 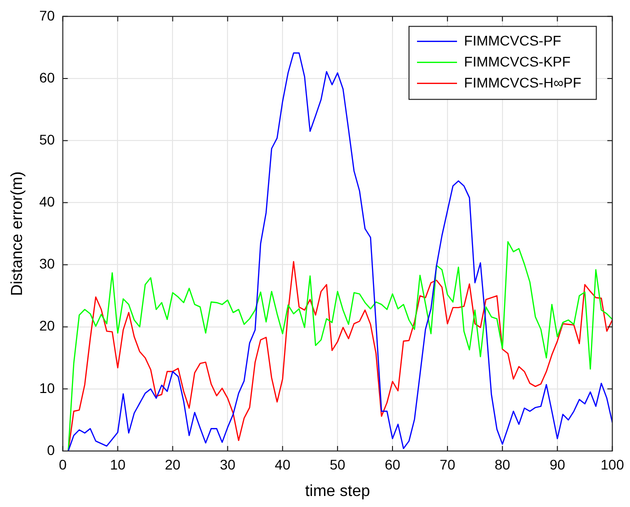 What do you see at coordinates (47, 77) in the screenshot?
I see `y-tick-label: 60` at bounding box center [47, 77].